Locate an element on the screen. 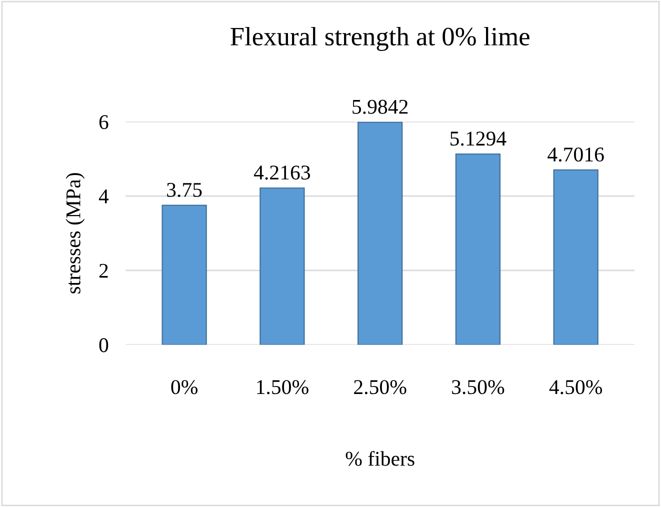  y-tick-label: 6 is located at coordinates (103, 122).